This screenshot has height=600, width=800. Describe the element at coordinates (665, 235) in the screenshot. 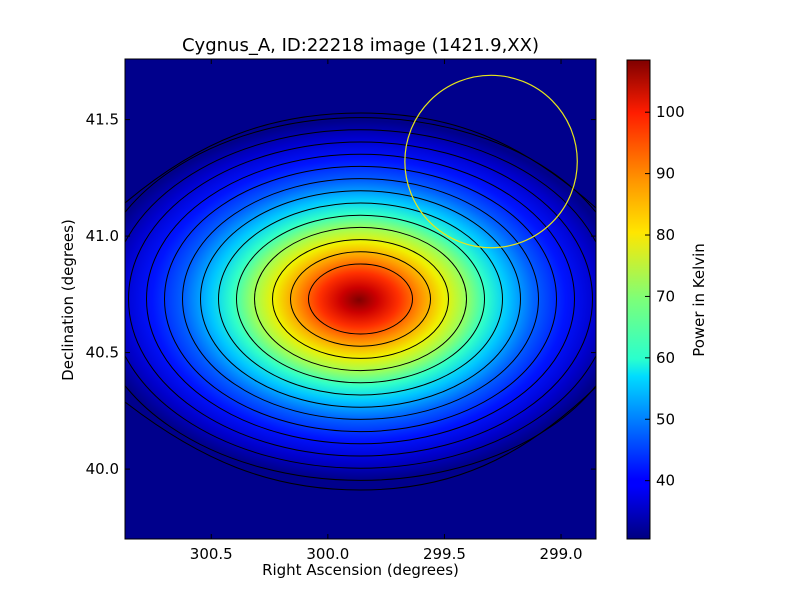

I see `colorbar-tick-label: 80` at that location.